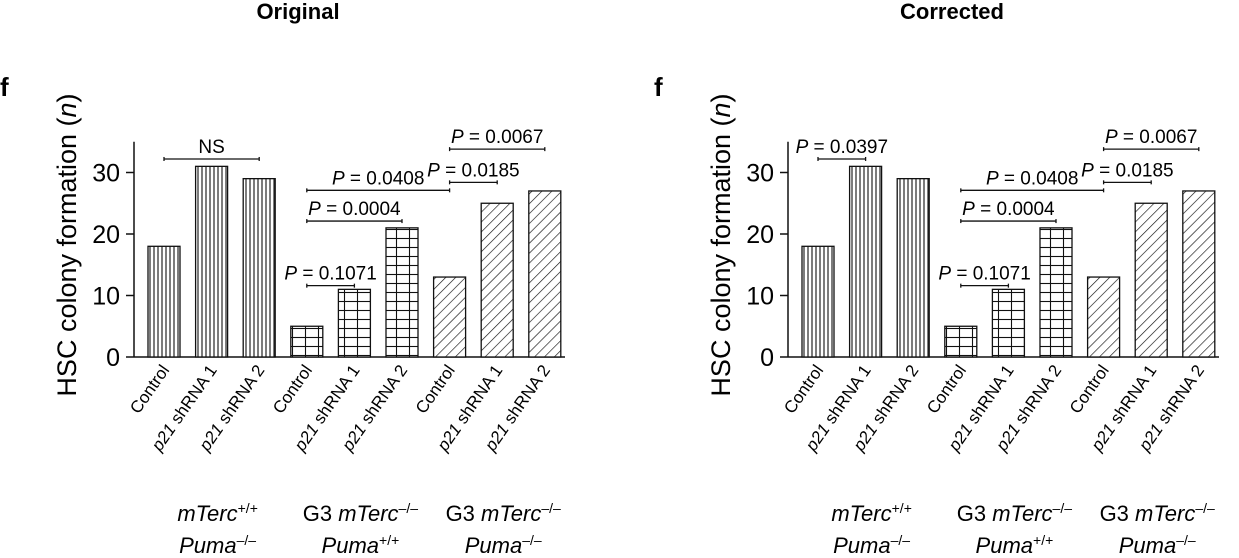  I want to click on panel-title: Corrected, so click(952, 12).